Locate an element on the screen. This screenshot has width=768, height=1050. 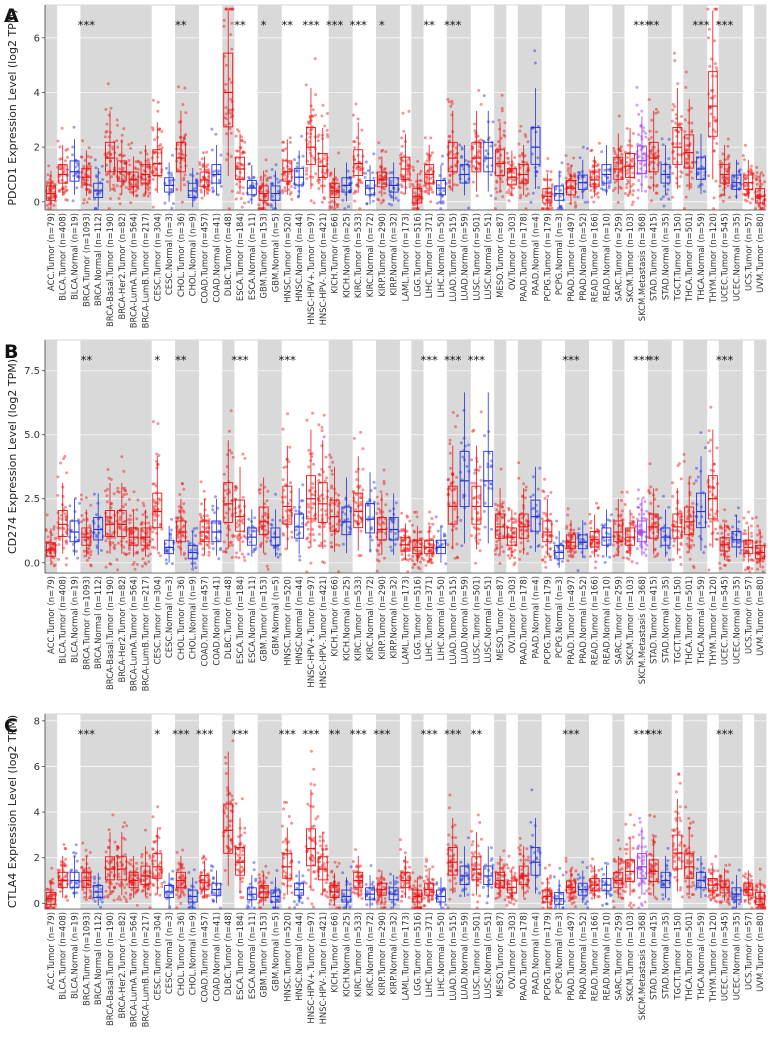
x-tick-label: BRCA-Basal.Tumor (n=190) is located at coordinates (110, 270).